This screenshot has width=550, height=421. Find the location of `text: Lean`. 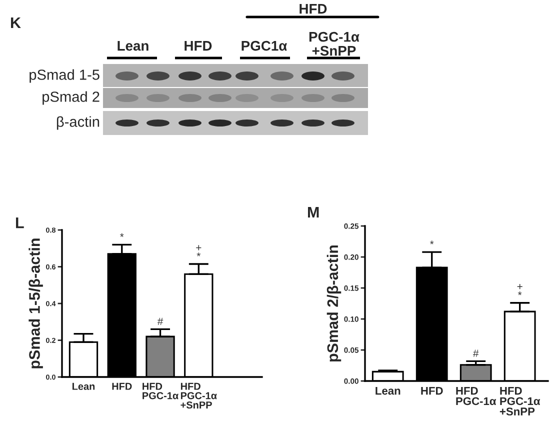

text: Lean is located at coordinates (133, 46).